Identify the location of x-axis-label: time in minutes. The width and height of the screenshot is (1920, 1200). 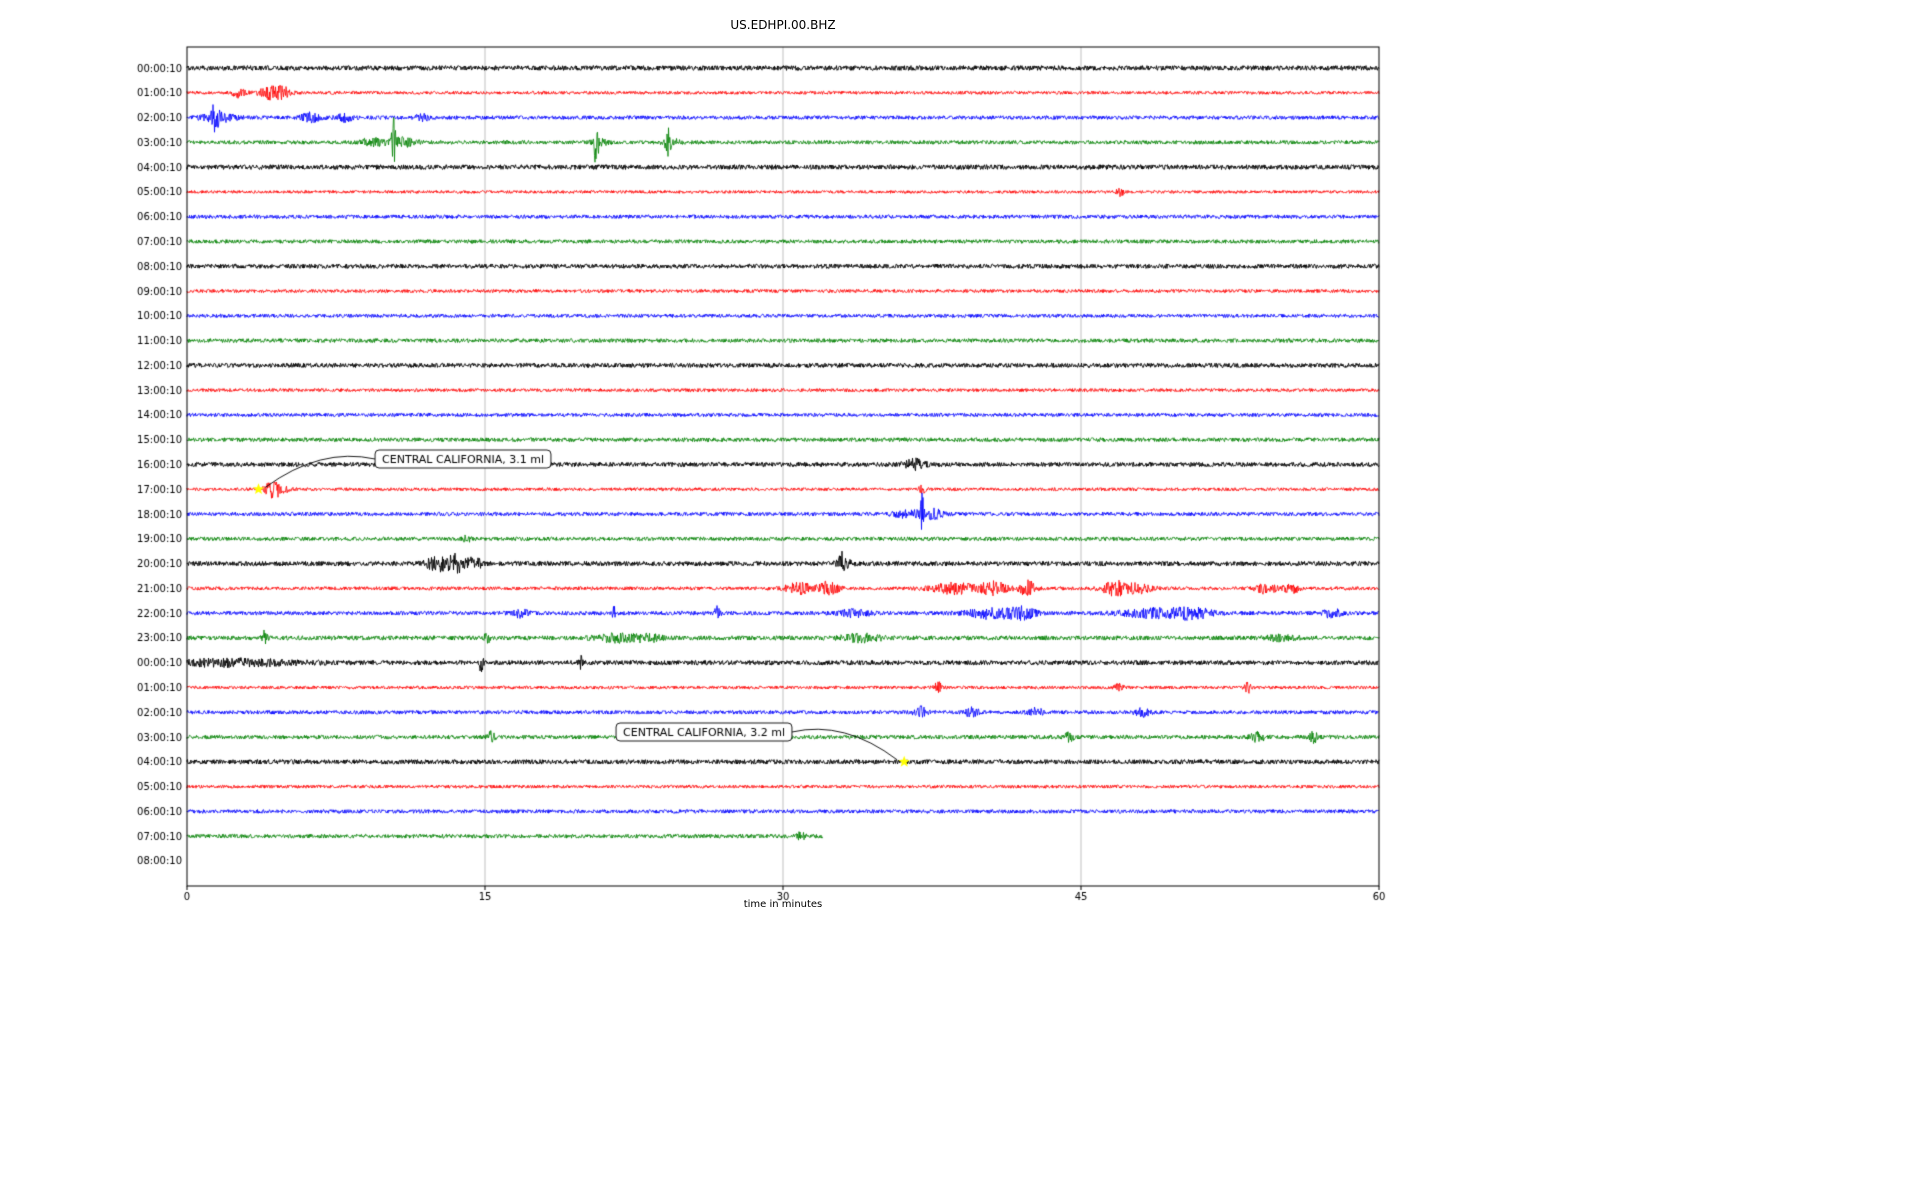
(783, 904).